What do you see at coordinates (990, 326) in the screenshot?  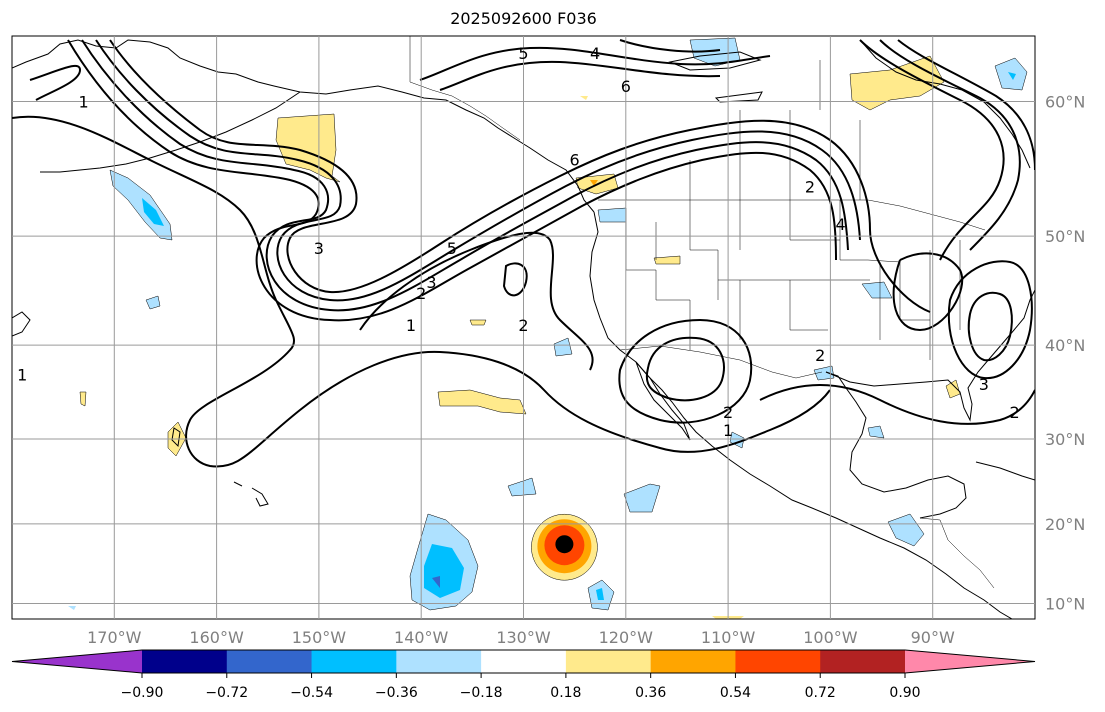 I see `contour-low-east-inner` at bounding box center [990, 326].